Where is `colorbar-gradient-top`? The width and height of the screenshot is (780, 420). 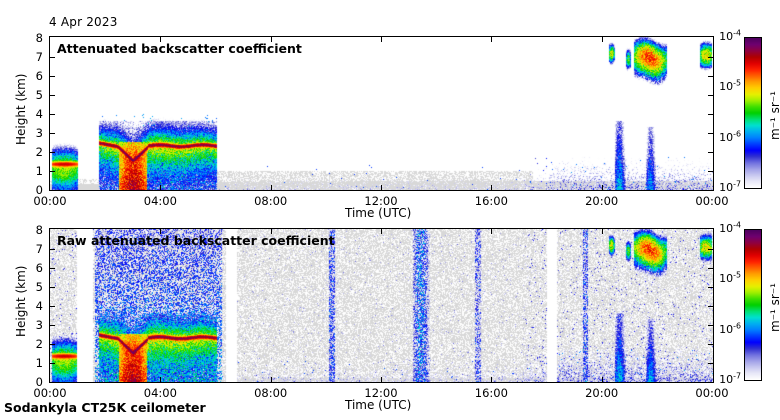 colorbar-gradient-top is located at coordinates (753, 113).